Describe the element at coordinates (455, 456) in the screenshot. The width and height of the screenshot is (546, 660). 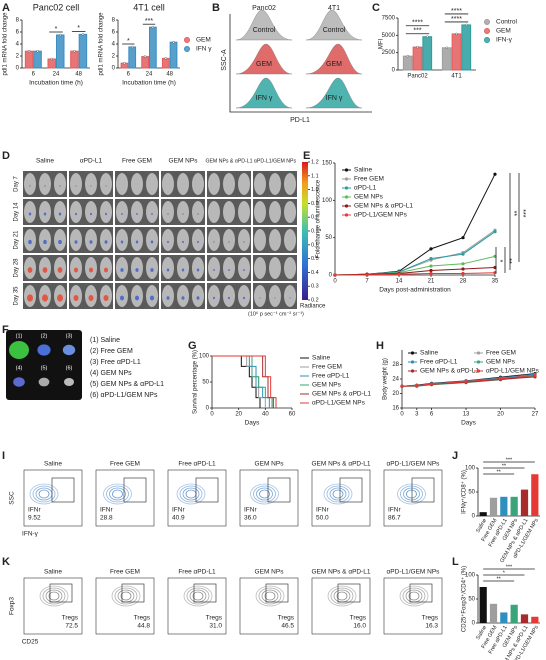
I see `panel-letter: J` at that location.